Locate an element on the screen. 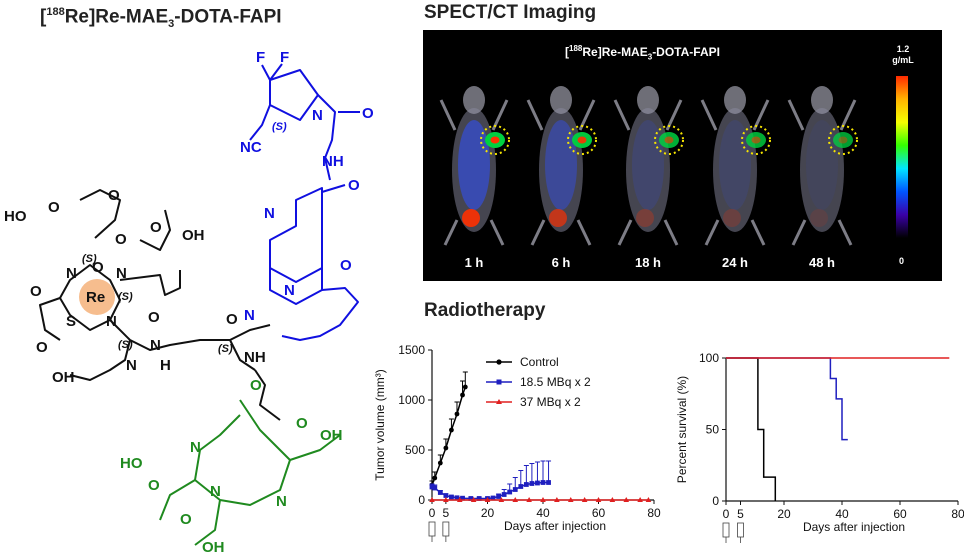 The height and width of the screenshot is (558, 967). rhenium-highlight is located at coordinates (97, 297).